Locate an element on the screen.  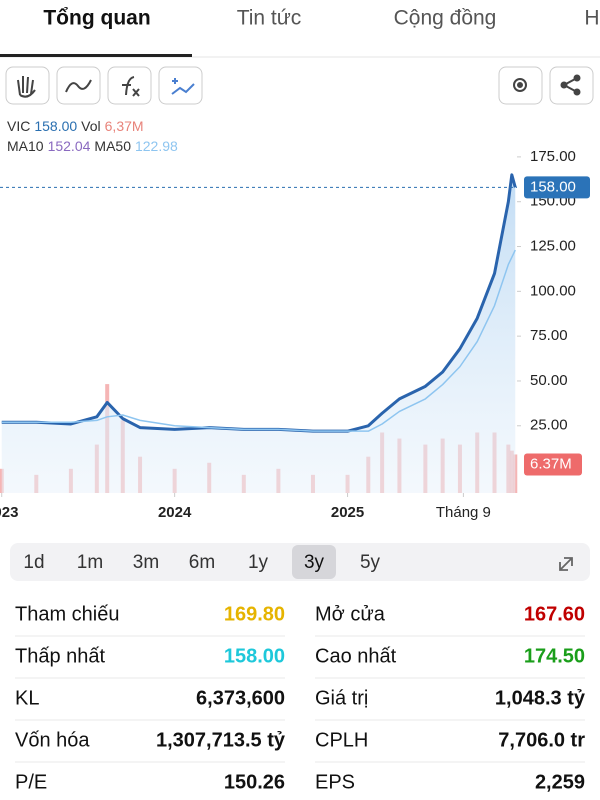
period-button: 1y is located at coordinates (258, 562).